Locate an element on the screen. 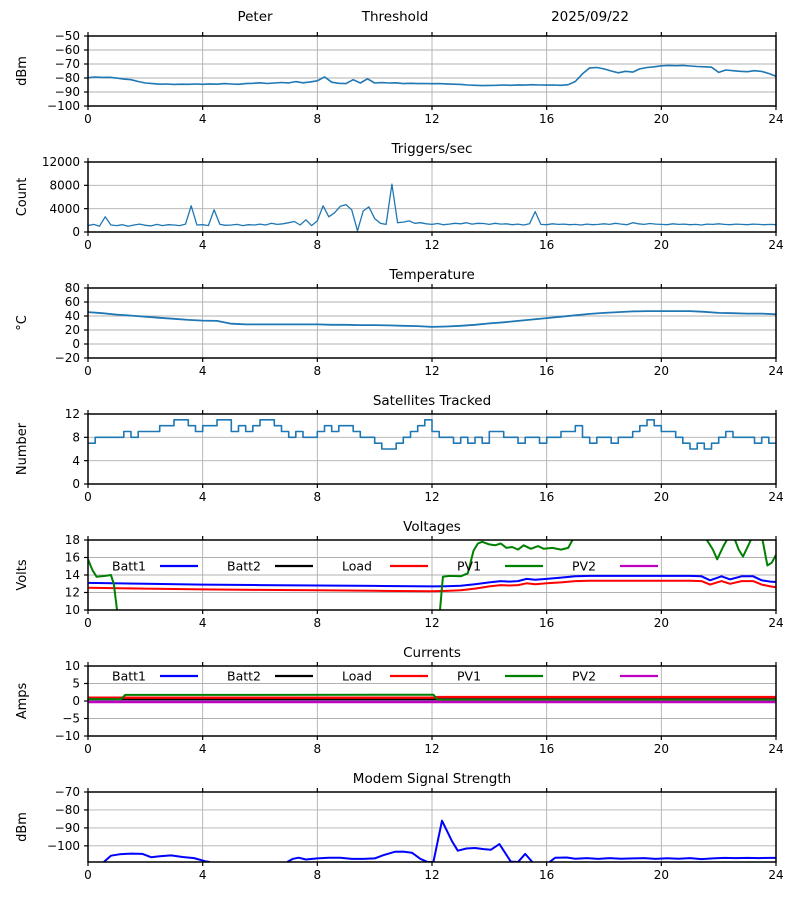 This screenshot has width=800, height=900. panel-title: Currents is located at coordinates (432, 653).